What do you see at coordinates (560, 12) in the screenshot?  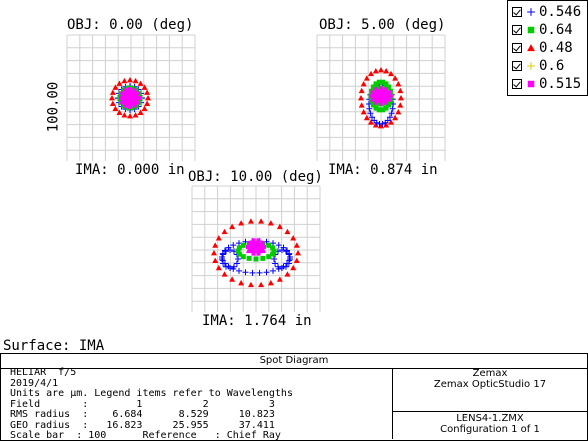 I see `legend-label: 0.546` at bounding box center [560, 12].